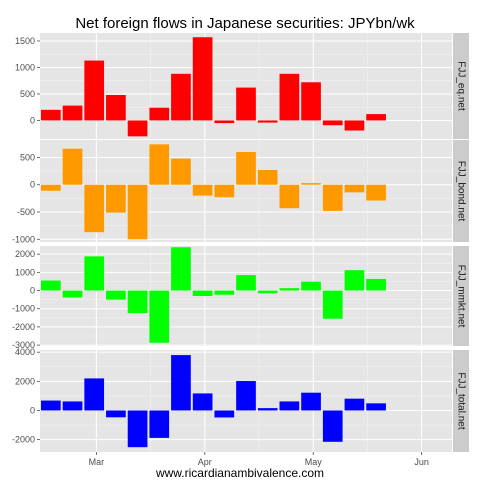 This screenshot has width=480, height=480. What do you see at coordinates (421, 462) in the screenshot?
I see `x-tick-label: Jun` at bounding box center [421, 462].